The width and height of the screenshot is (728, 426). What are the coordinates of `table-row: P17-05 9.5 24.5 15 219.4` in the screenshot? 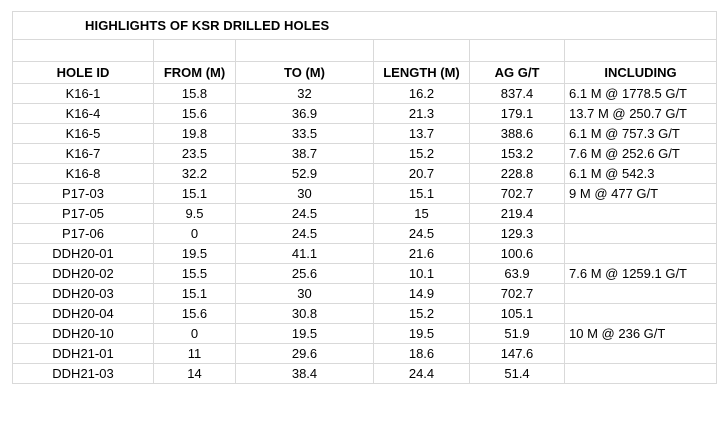 It's located at (365, 213).